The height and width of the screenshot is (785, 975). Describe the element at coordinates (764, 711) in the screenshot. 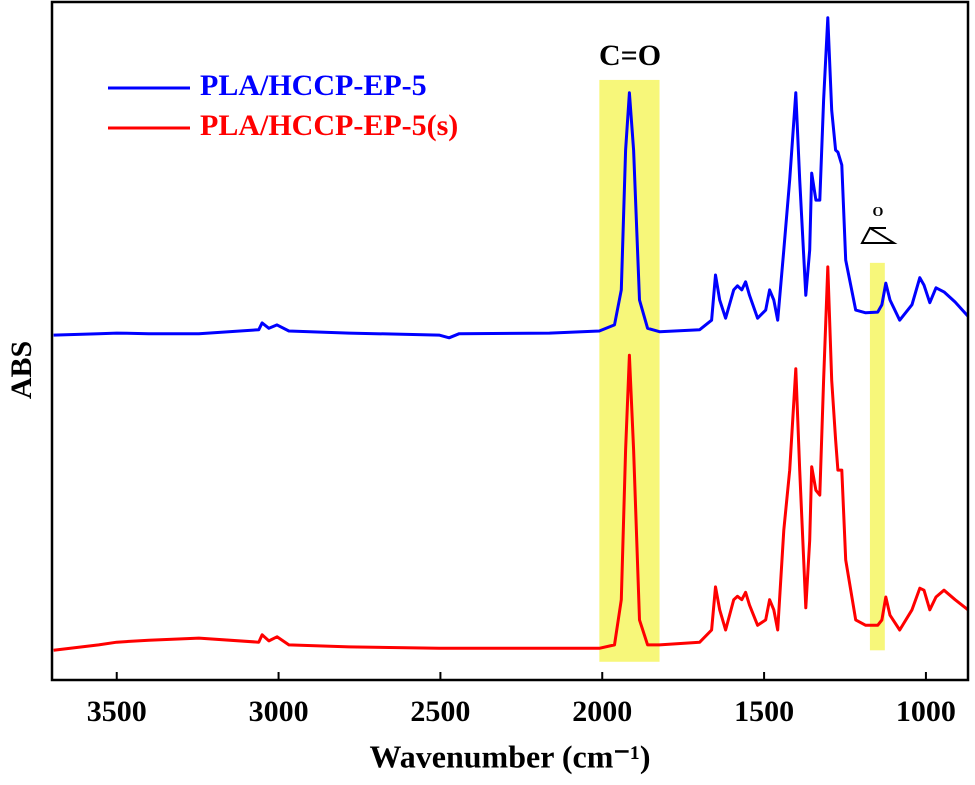

I see `x-tick-label: 1500` at that location.